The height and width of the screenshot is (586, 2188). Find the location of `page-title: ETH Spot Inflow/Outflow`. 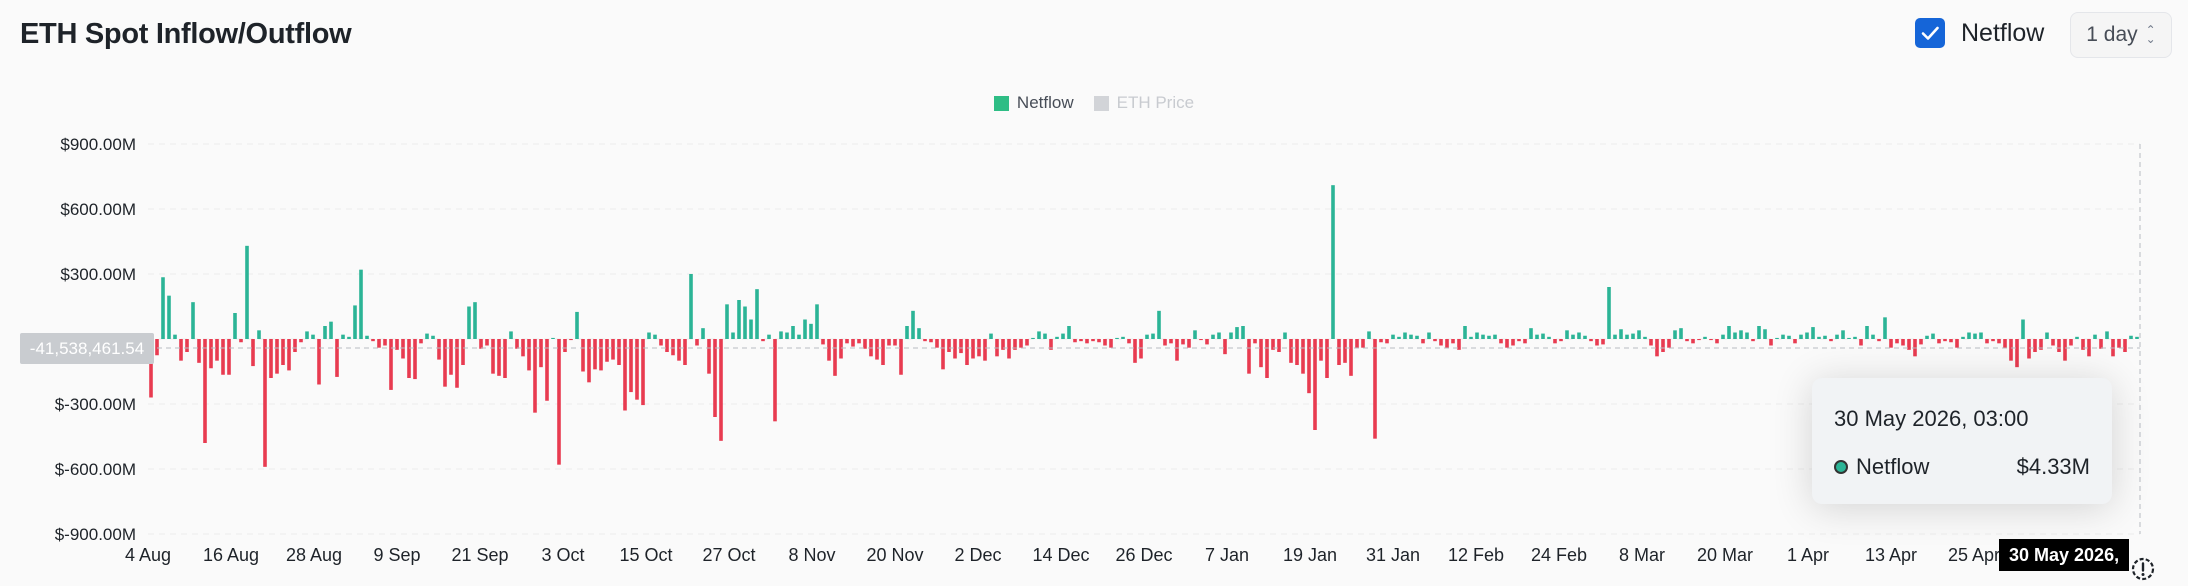

page-title: ETH Spot Inflow/Outflow is located at coordinates (186, 34).